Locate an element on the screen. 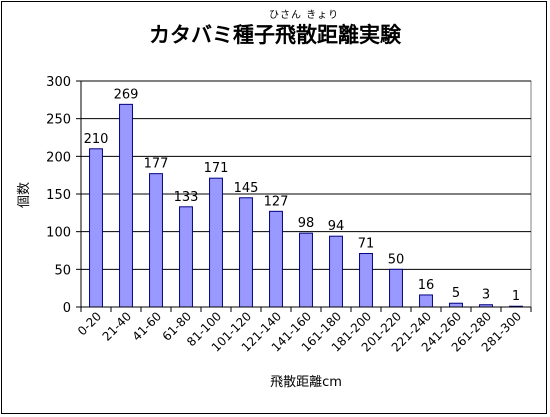 Image resolution: width=550 pixels, height=417 pixels. y-tick-label: 200 is located at coordinates (58, 157).